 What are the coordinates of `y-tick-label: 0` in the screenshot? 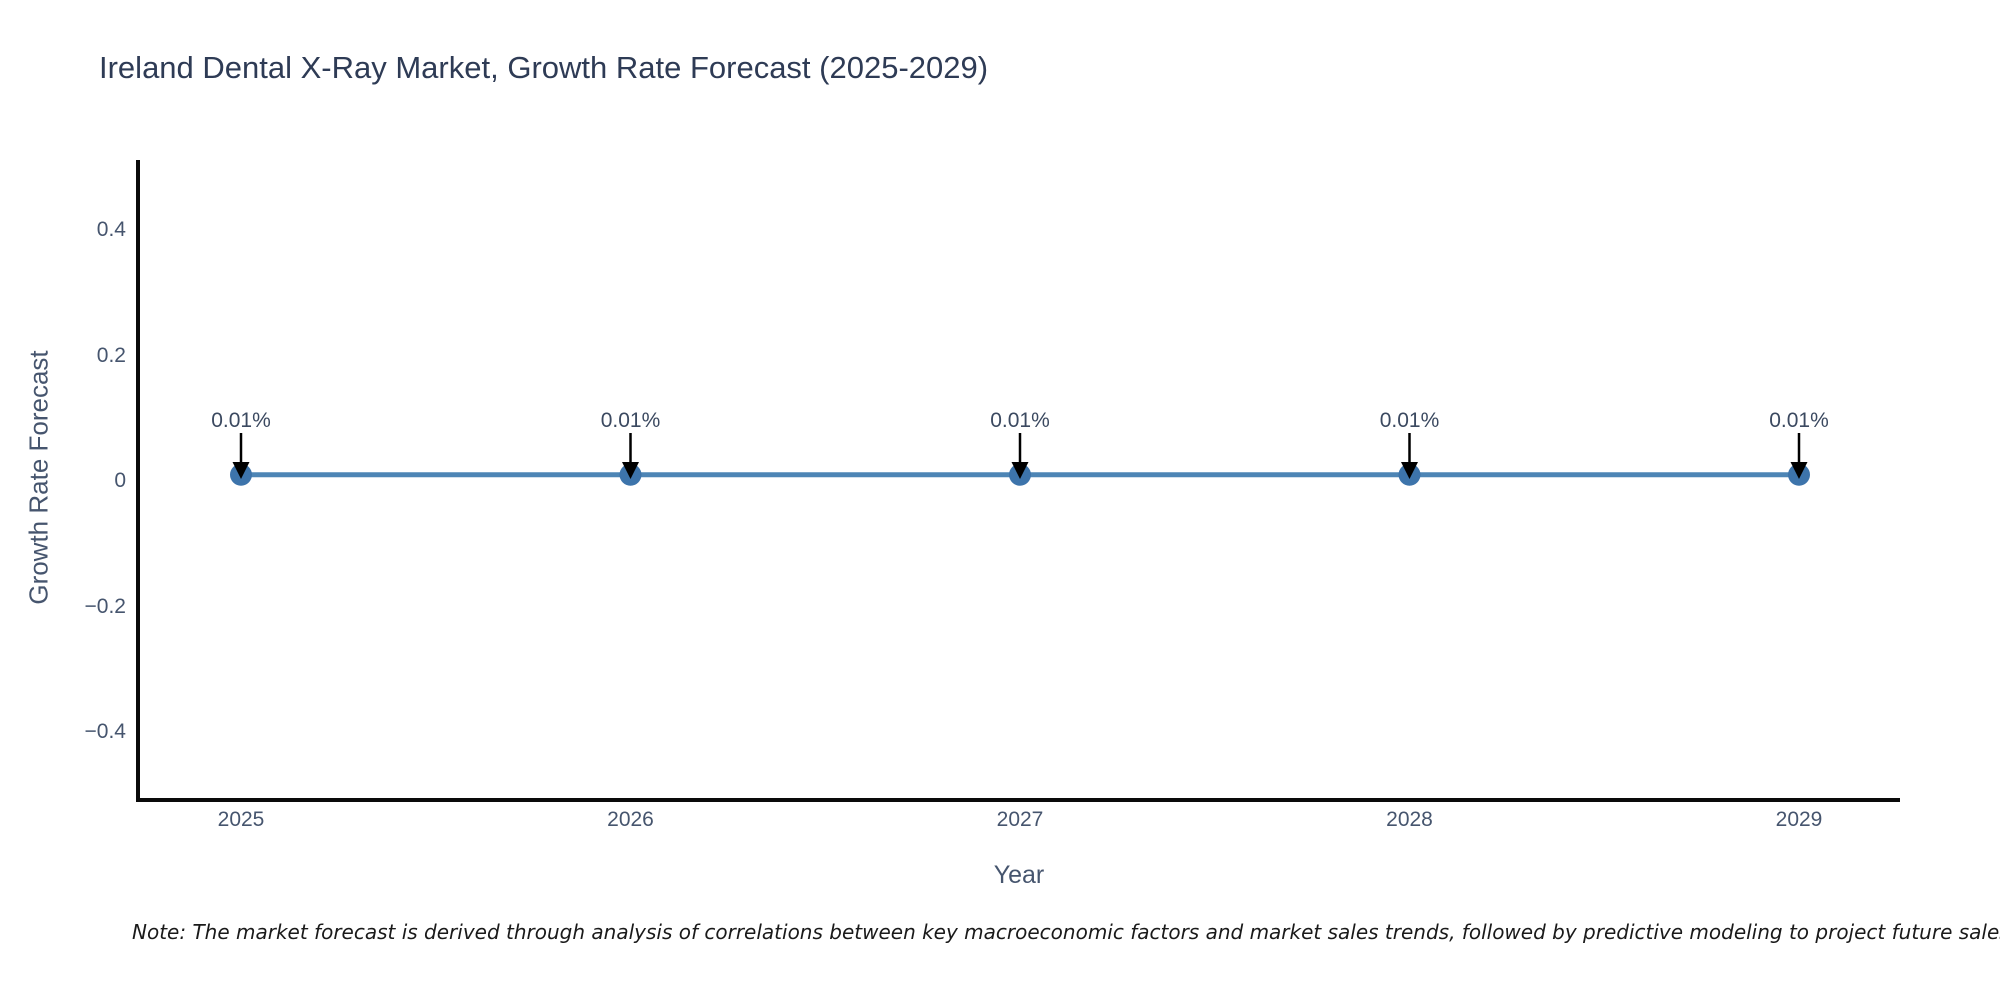 It's located at (120, 480).